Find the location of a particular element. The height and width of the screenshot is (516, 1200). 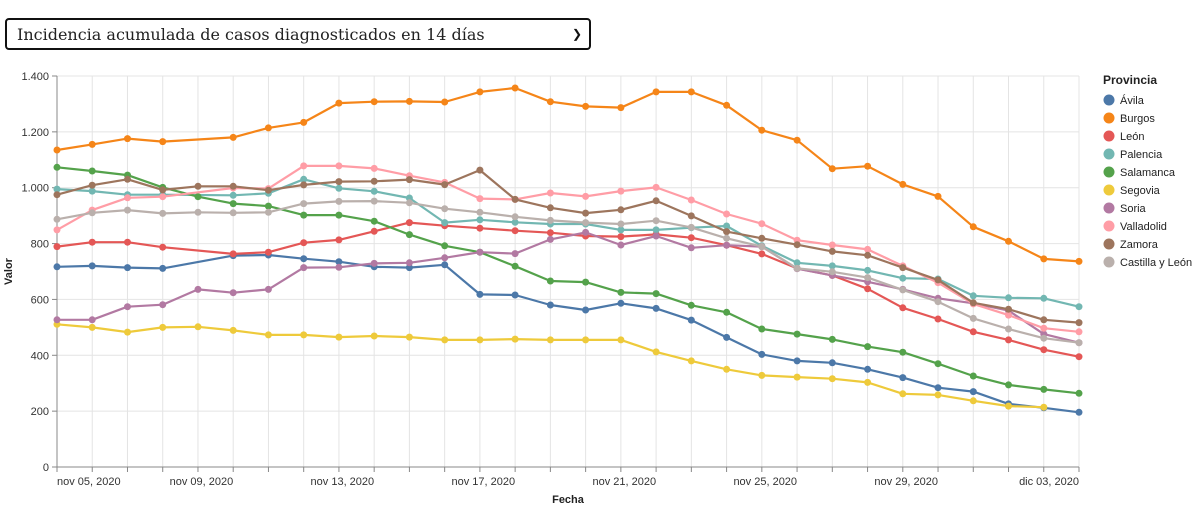

chevron-down-icon: ❯ is located at coordinates (577, 34).